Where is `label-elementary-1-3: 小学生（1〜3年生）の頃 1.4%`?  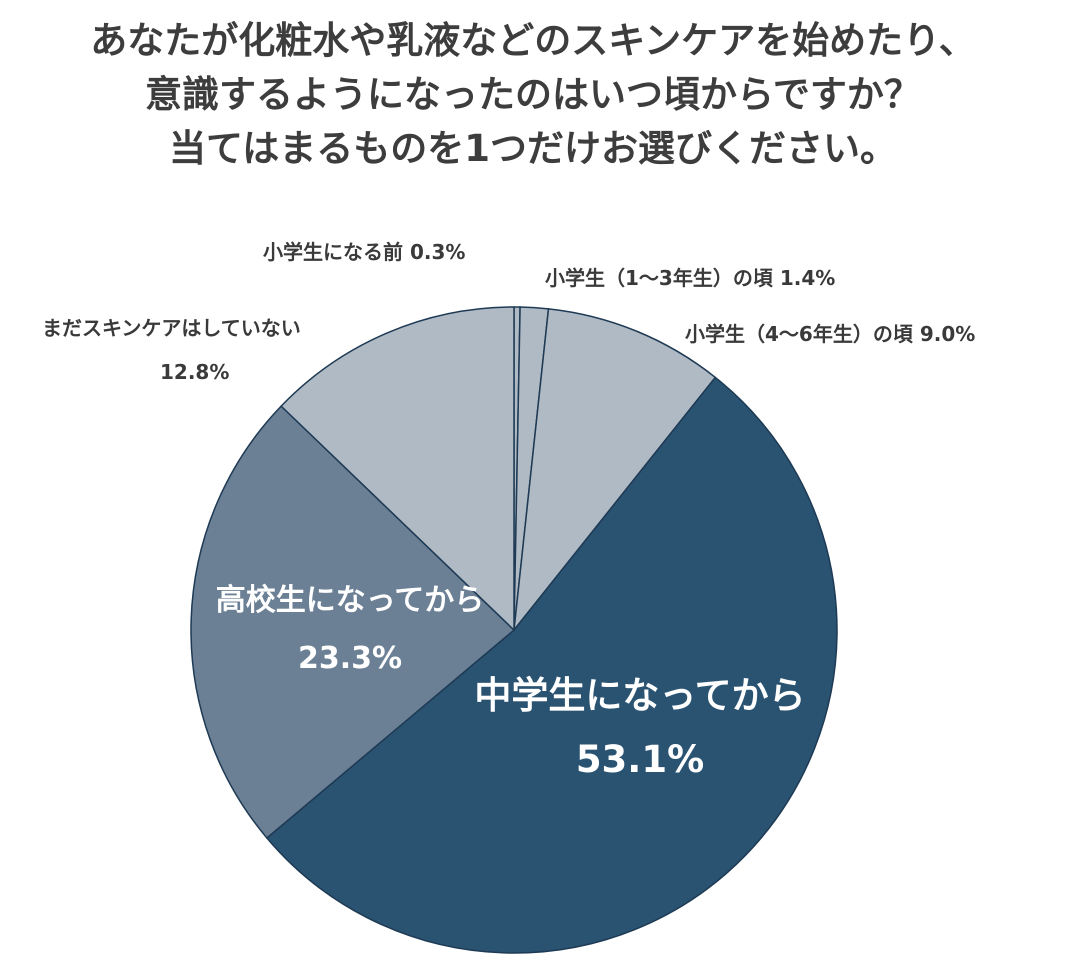 label-elementary-1-3: 小学生（1〜3年生）の頃 1.4% is located at coordinates (690, 276).